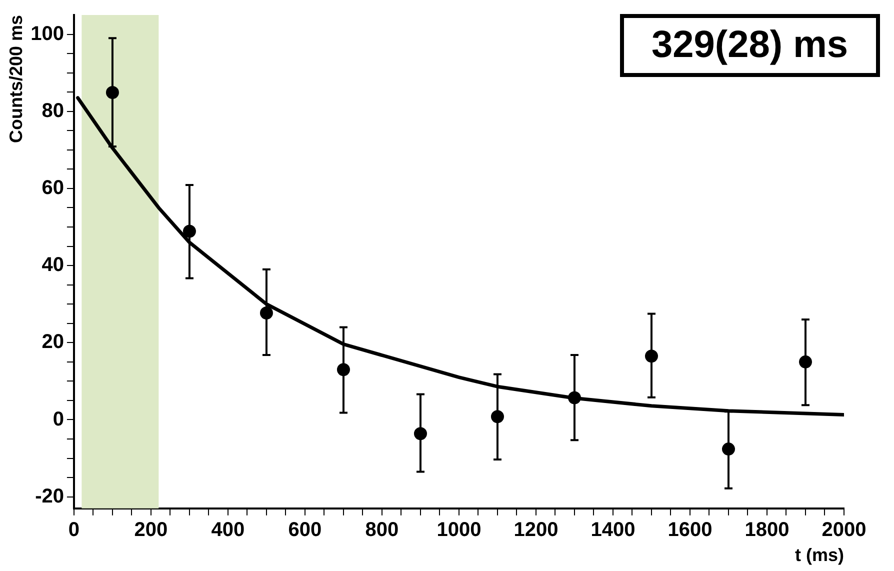 This screenshot has width=894, height=571. What do you see at coordinates (228, 529) in the screenshot?
I see `x-tick-label: 400` at bounding box center [228, 529].